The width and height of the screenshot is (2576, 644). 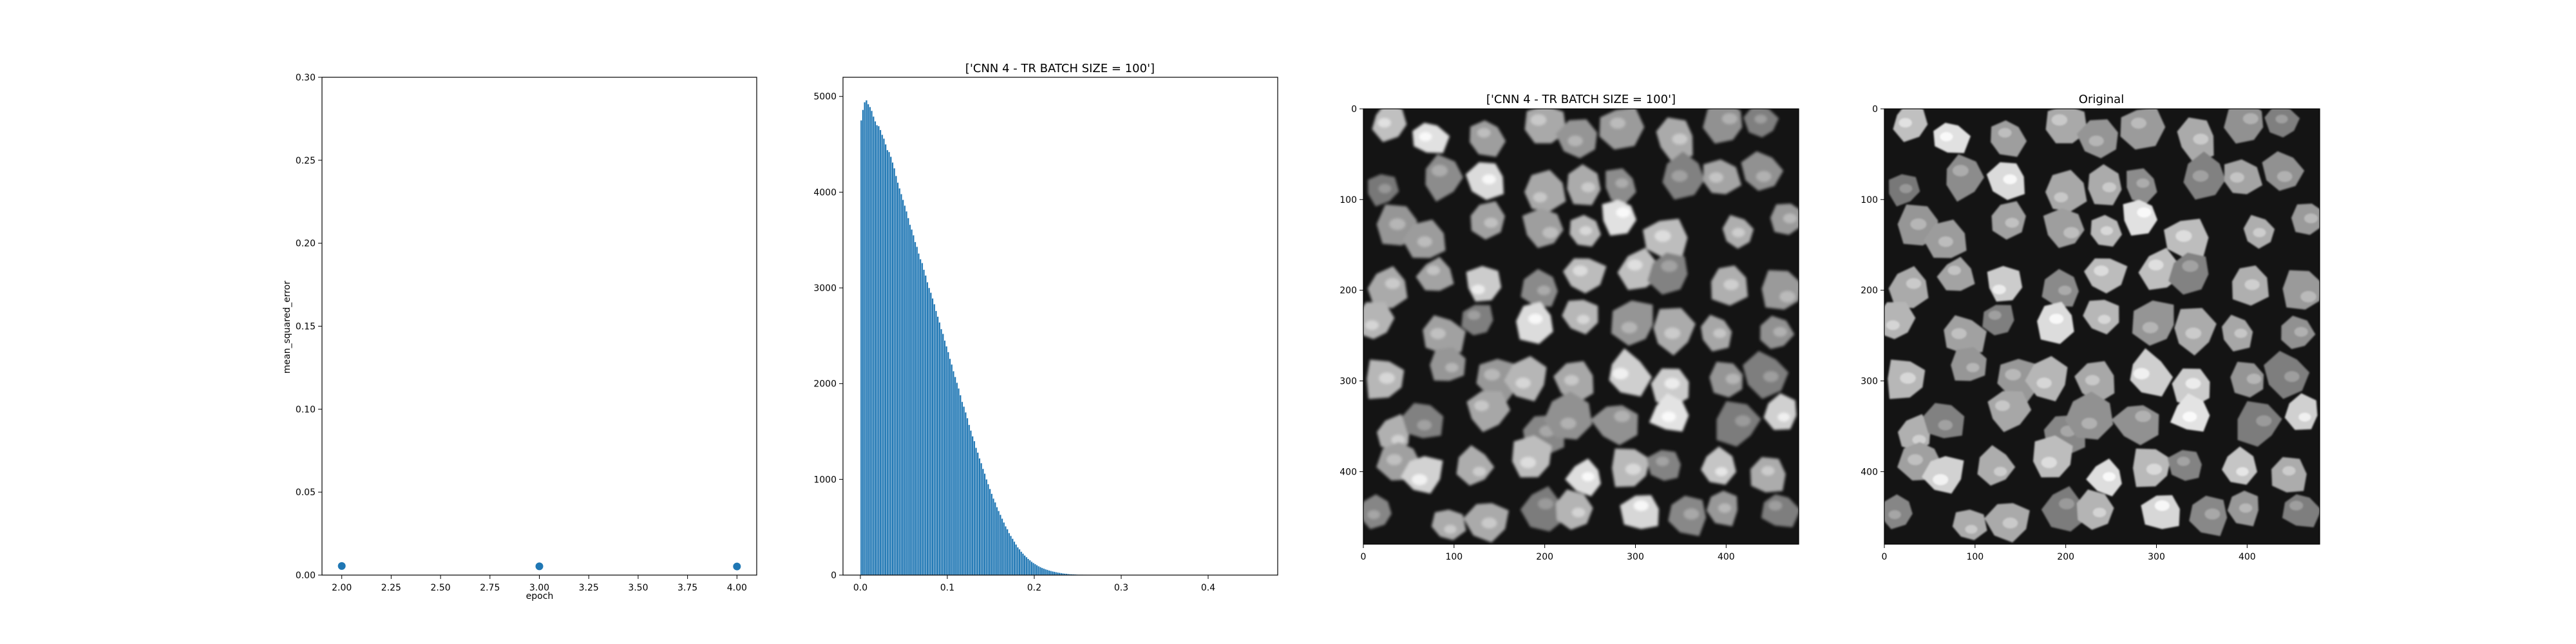 I want to click on original-y-tick-label: 400, so click(x=1869, y=472).